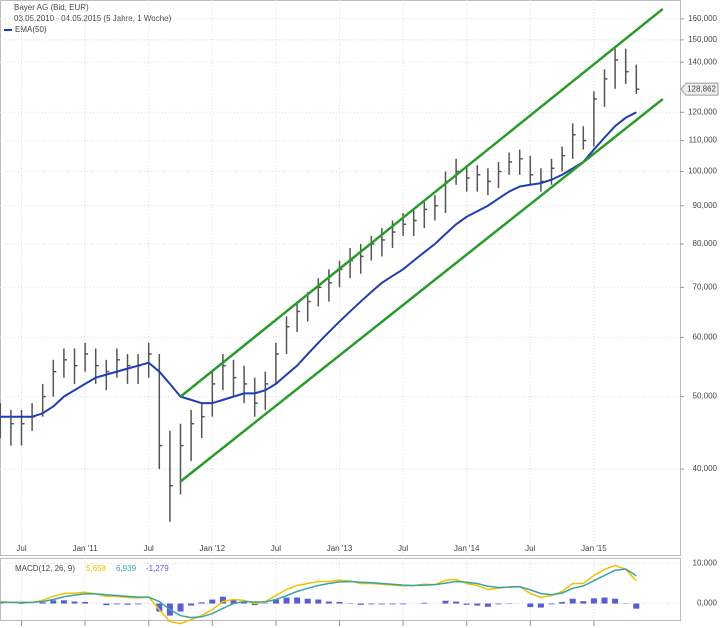  Describe the element at coordinates (31, 29) in the screenshot. I see `legend-label: EMA(50)` at that location.